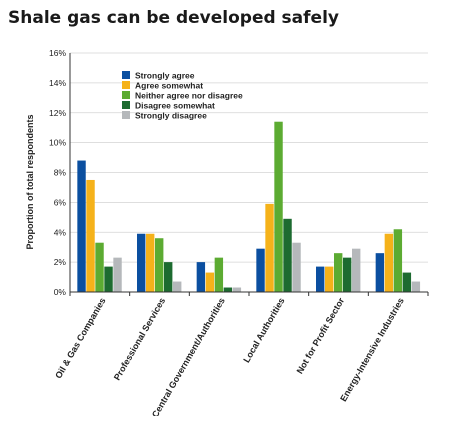 This screenshot has width=453, height=421. I want to click on x-category-label: Not for Profit Sector, so click(321, 336).